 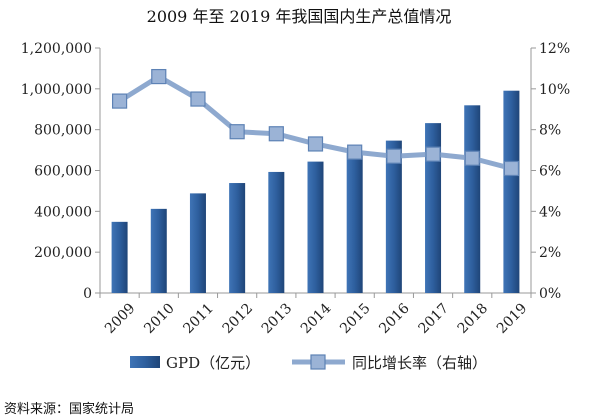 I want to click on x-tick-label: 2019, so click(x=512, y=318).